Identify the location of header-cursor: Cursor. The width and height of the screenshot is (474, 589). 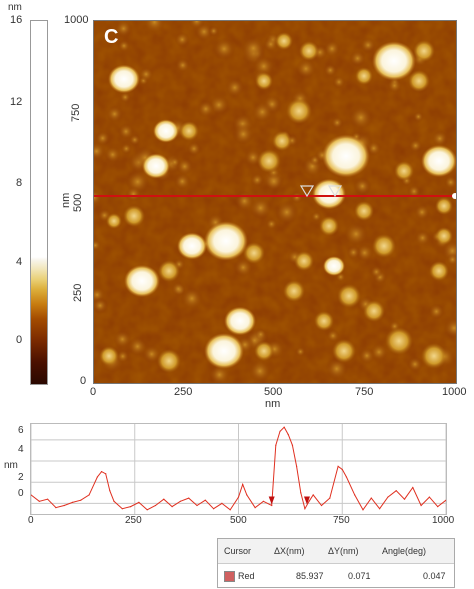
(238, 551).